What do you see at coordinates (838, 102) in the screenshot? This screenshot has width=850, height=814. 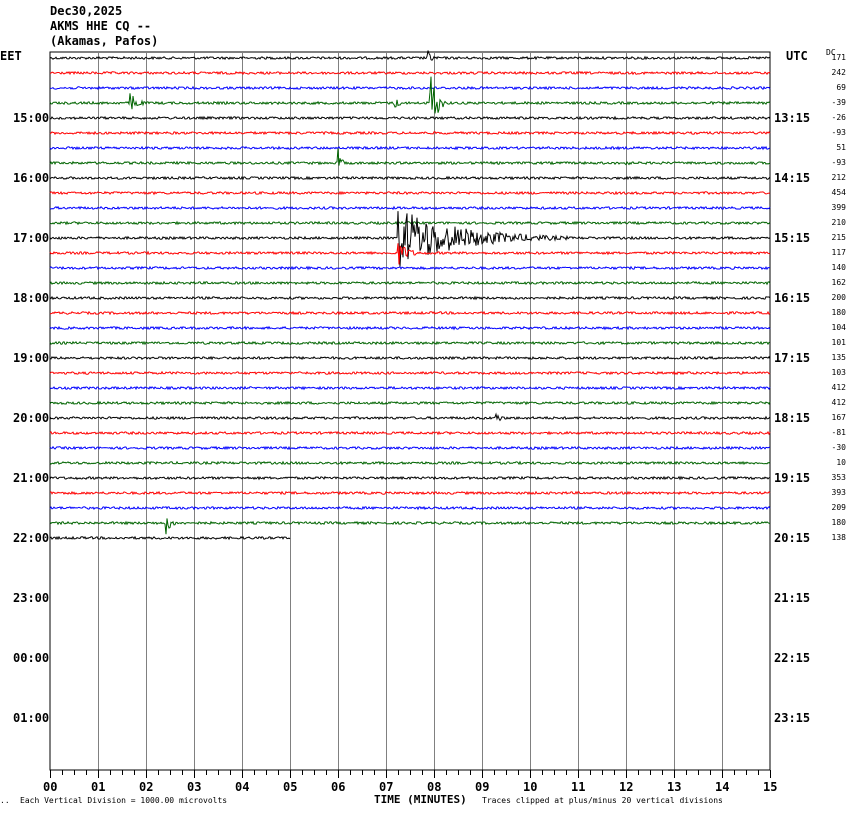 I see `dc-offset-label: -39` at bounding box center [838, 102].